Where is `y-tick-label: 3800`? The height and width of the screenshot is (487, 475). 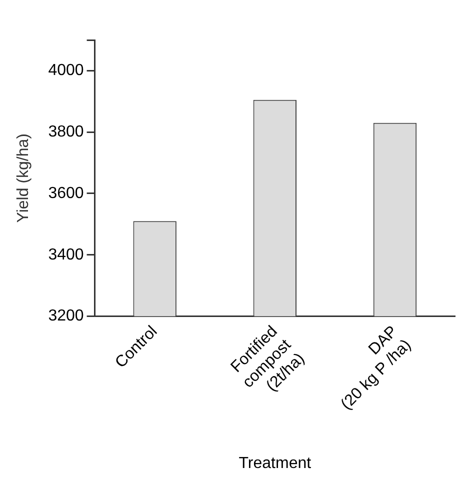 y-tick-label: 3800 is located at coordinates (66, 132).